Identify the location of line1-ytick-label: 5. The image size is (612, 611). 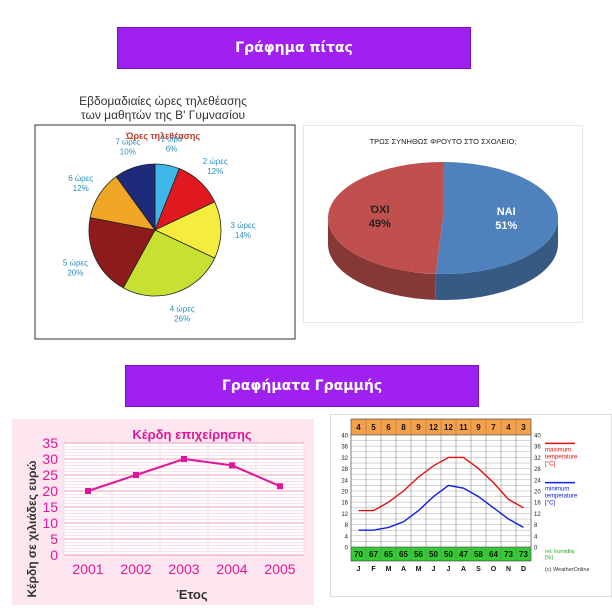
(54, 539).